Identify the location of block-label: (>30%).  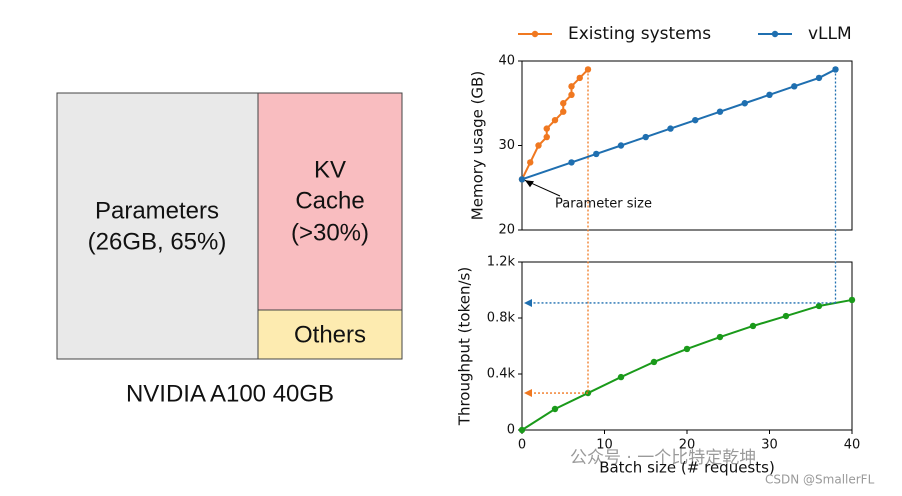
(330, 232).